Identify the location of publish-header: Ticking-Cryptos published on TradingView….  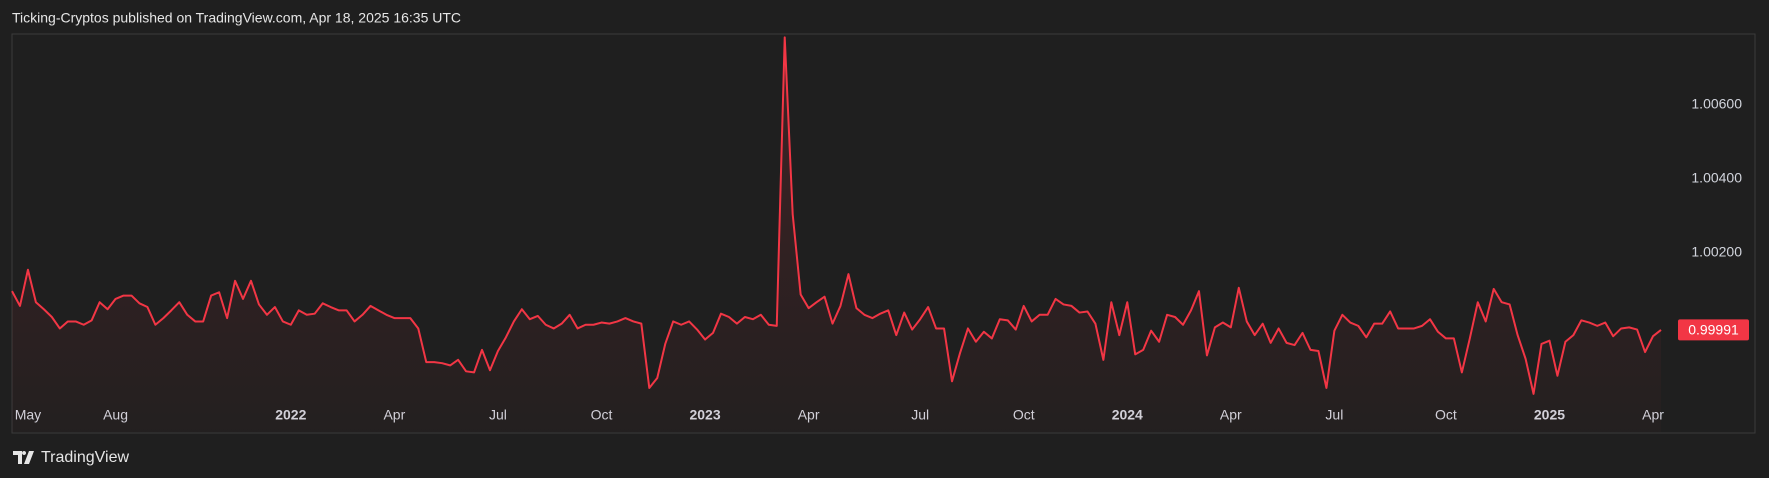
(236, 18).